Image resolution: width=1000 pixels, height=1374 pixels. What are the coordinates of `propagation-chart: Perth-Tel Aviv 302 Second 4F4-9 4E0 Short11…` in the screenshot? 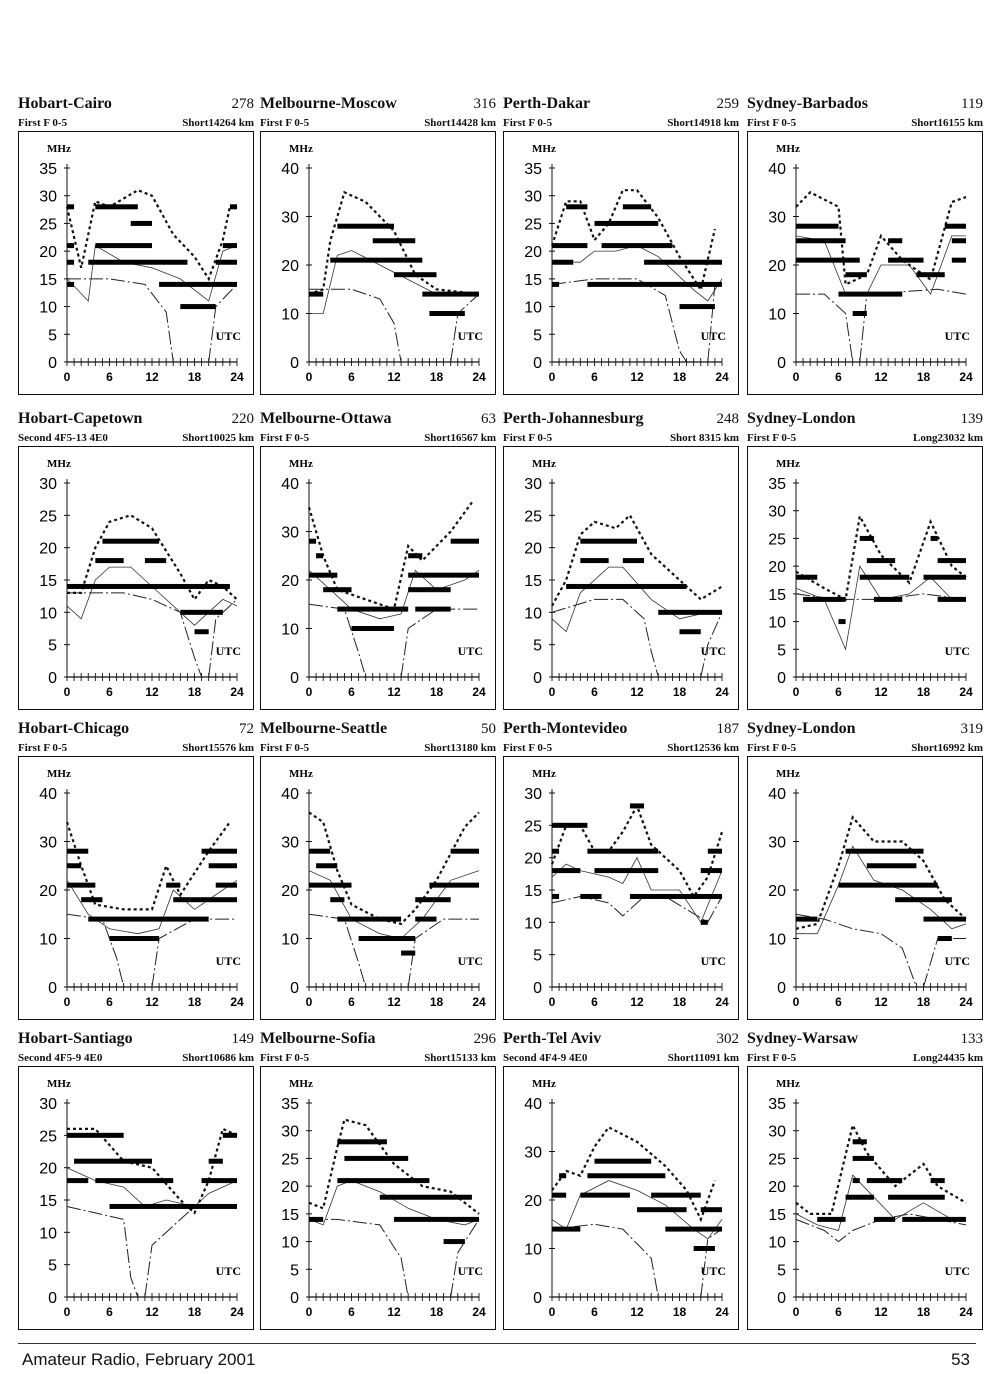 It's located at (621, 1180).